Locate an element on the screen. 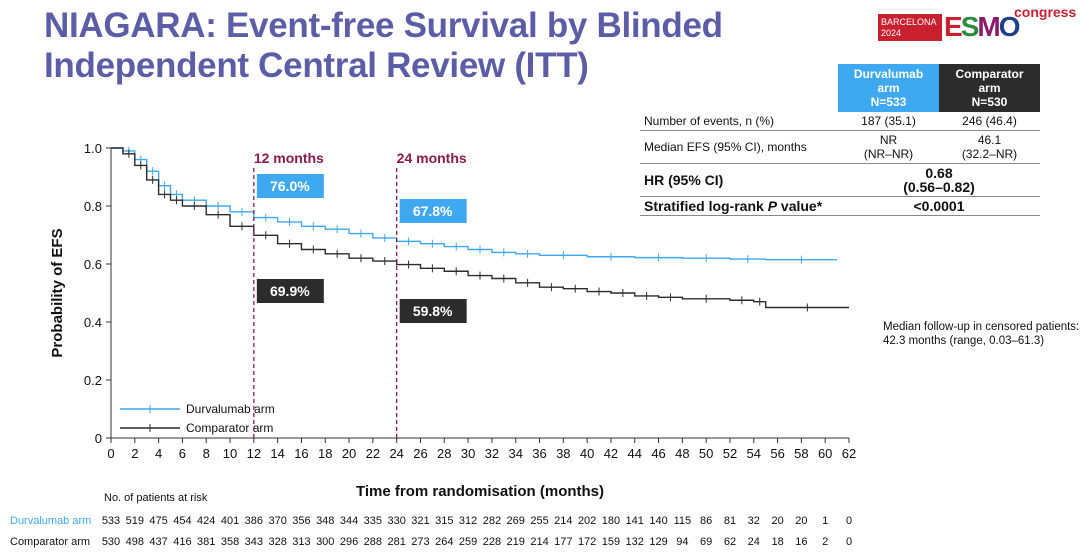  risk-count: 132 is located at coordinates (634, 542).